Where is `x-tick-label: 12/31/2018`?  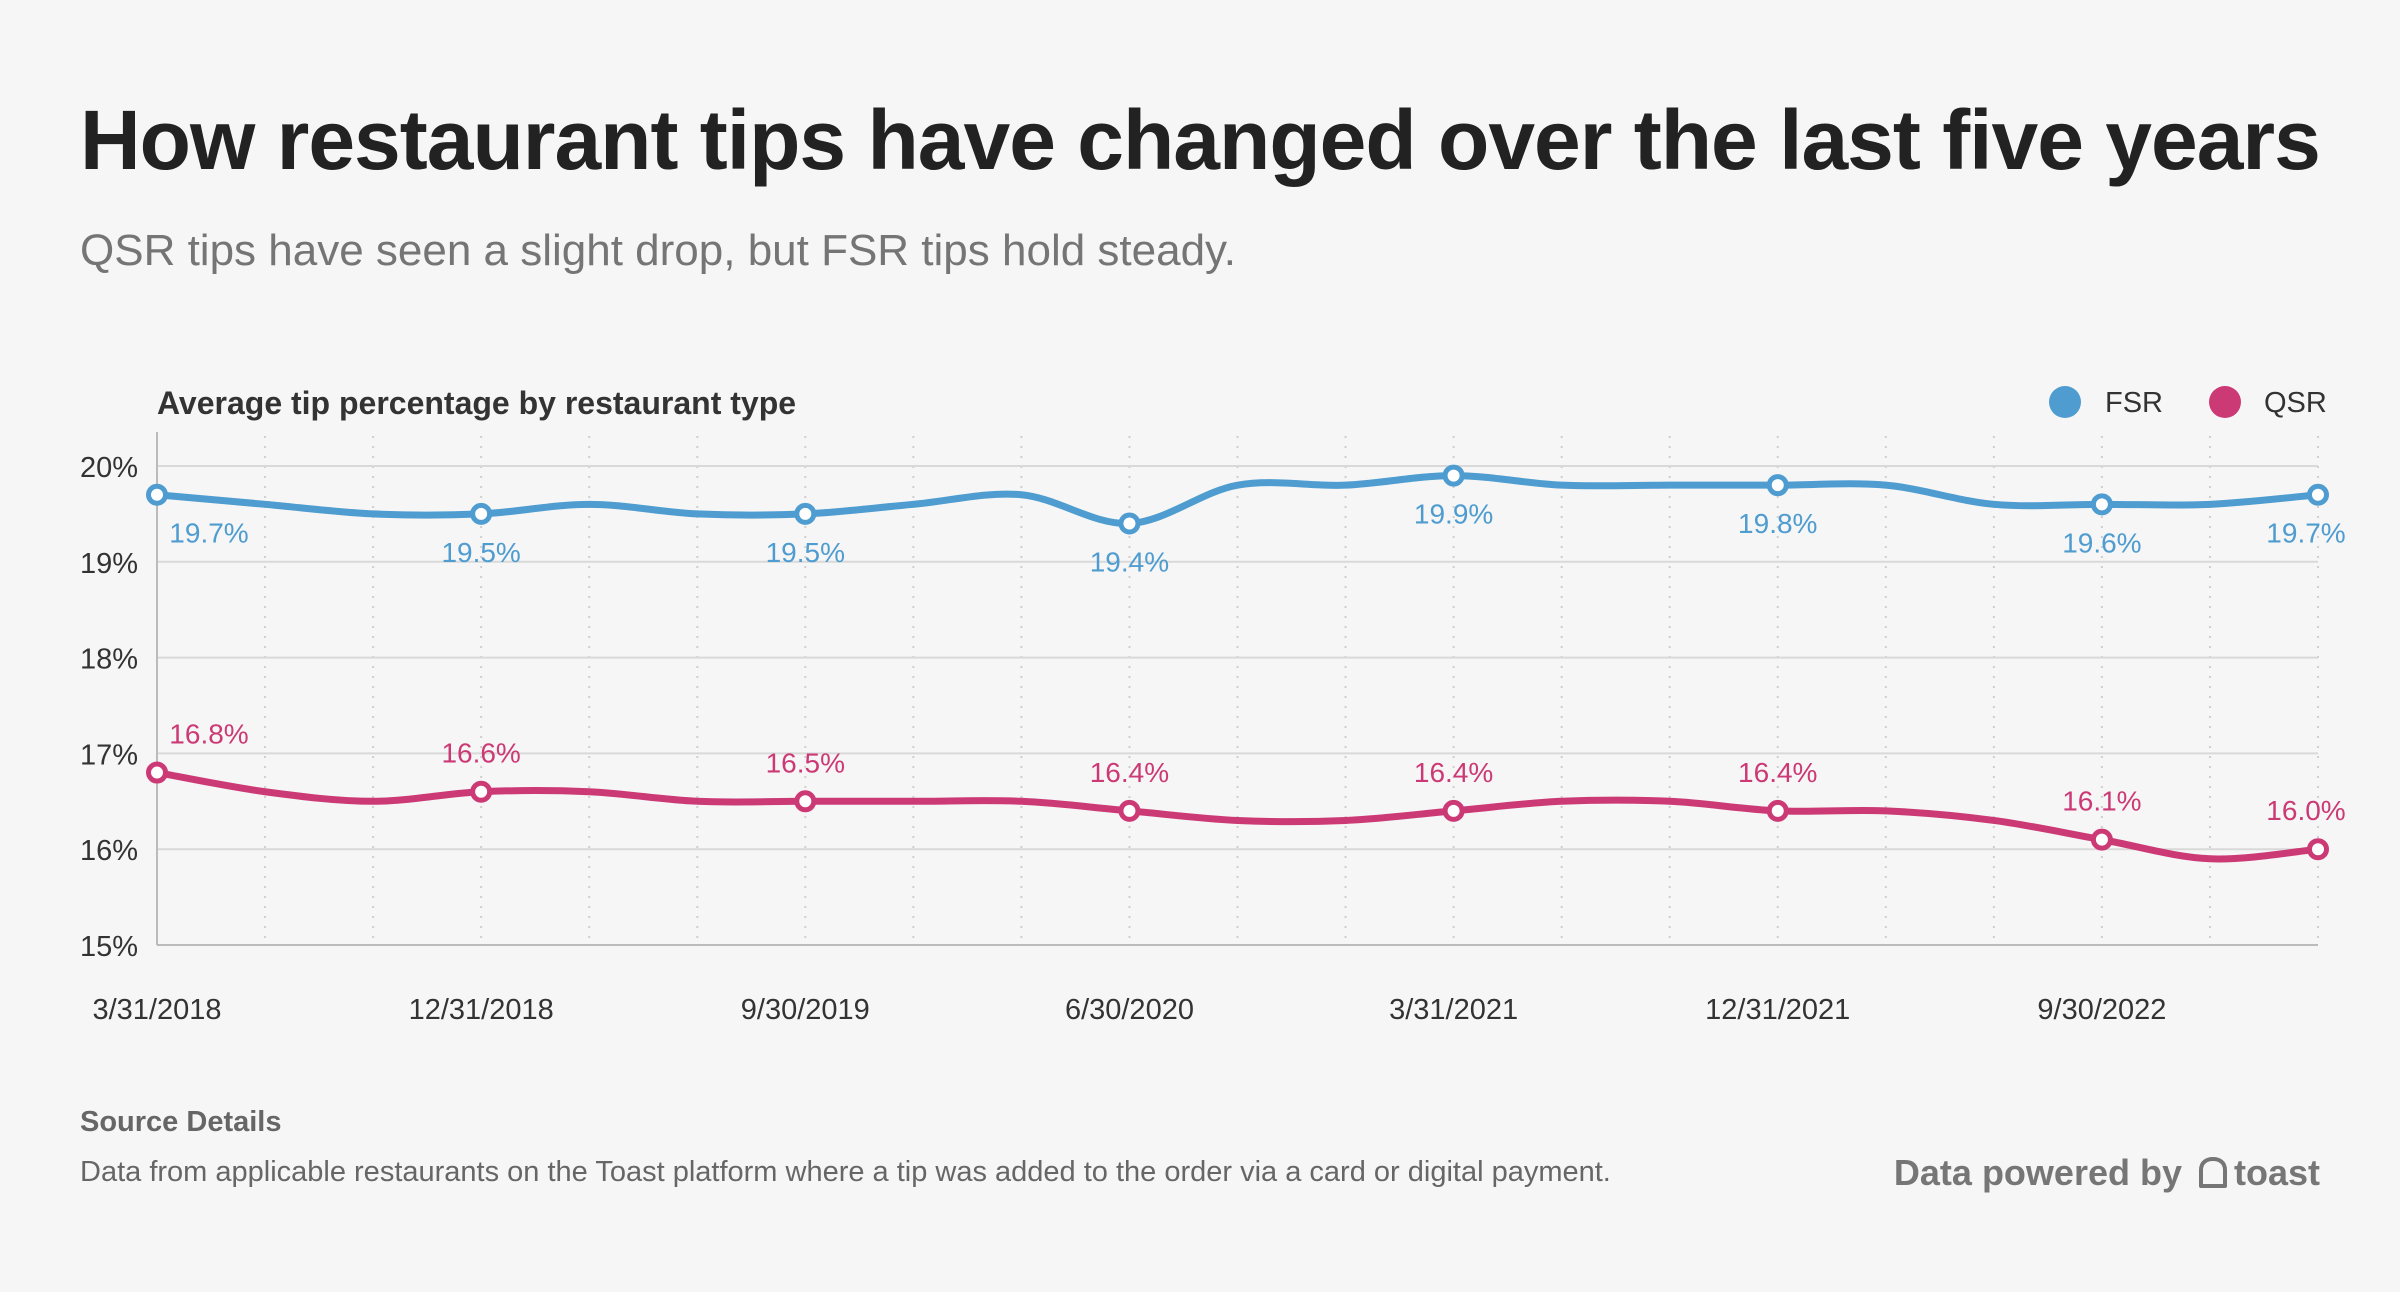
x-tick-label: 12/31/2018 is located at coordinates (481, 1010).